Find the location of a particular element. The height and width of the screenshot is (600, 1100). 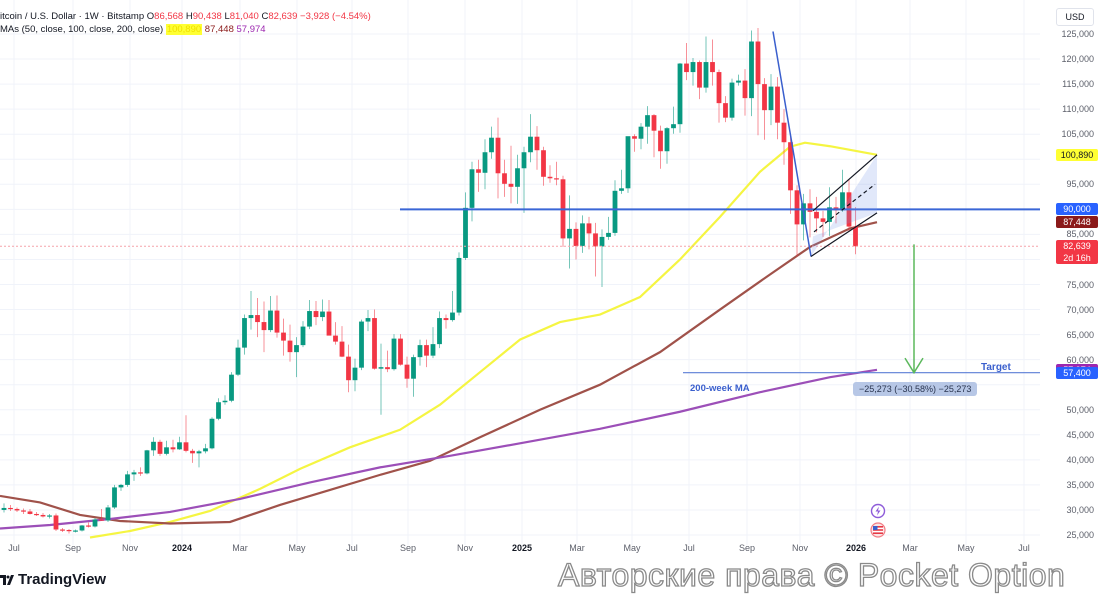

price-tick: 70,000 is located at coordinates (1080, 309).